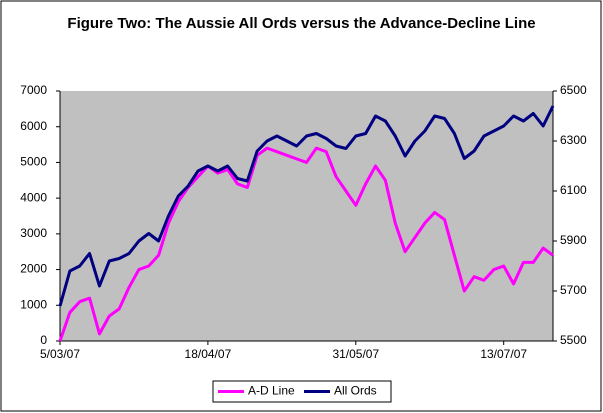 The image size is (603, 413). What do you see at coordinates (33, 90) in the screenshot?
I see `y-tick-label: 7000` at bounding box center [33, 90].